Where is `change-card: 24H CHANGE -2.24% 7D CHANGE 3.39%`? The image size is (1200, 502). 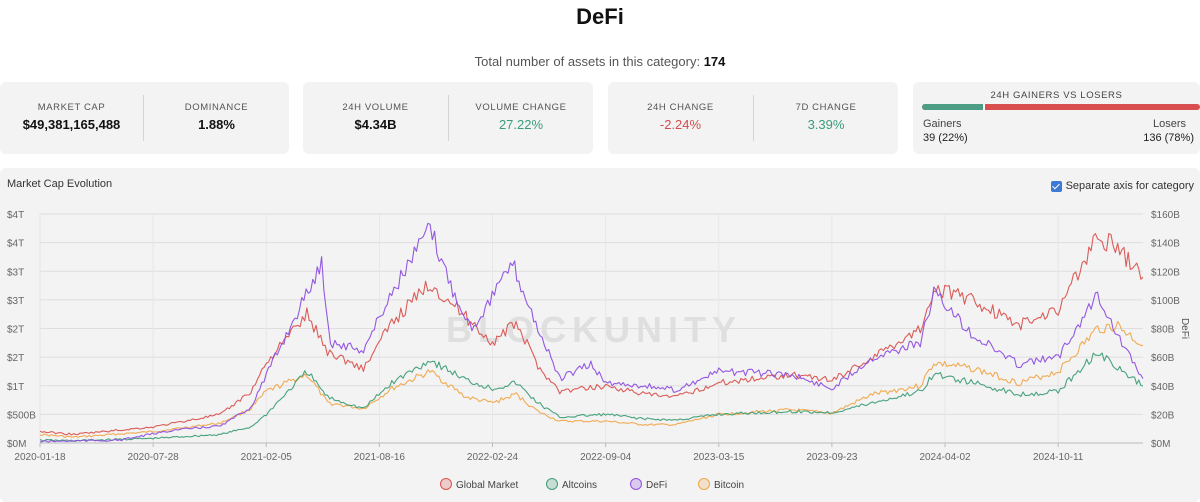
change-card: 24H CHANGE -2.24% 7D CHANGE 3.39% is located at coordinates (753, 118).